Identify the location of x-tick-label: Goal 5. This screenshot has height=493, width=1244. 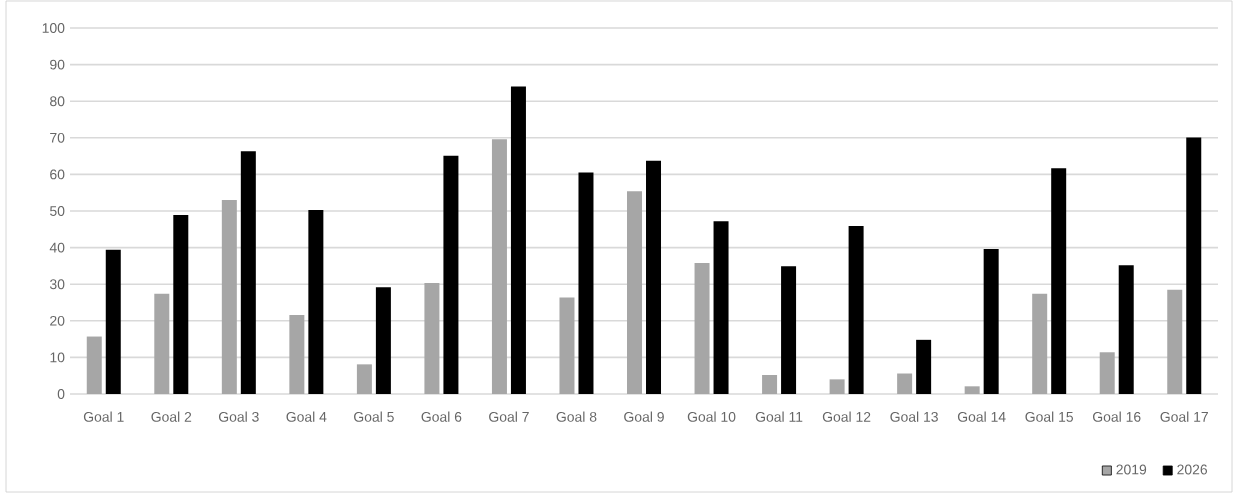
(374, 416).